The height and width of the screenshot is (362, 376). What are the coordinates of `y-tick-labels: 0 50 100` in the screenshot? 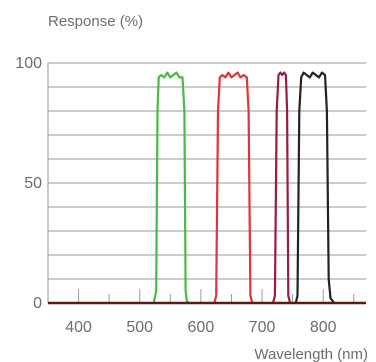 It's located at (28, 183).